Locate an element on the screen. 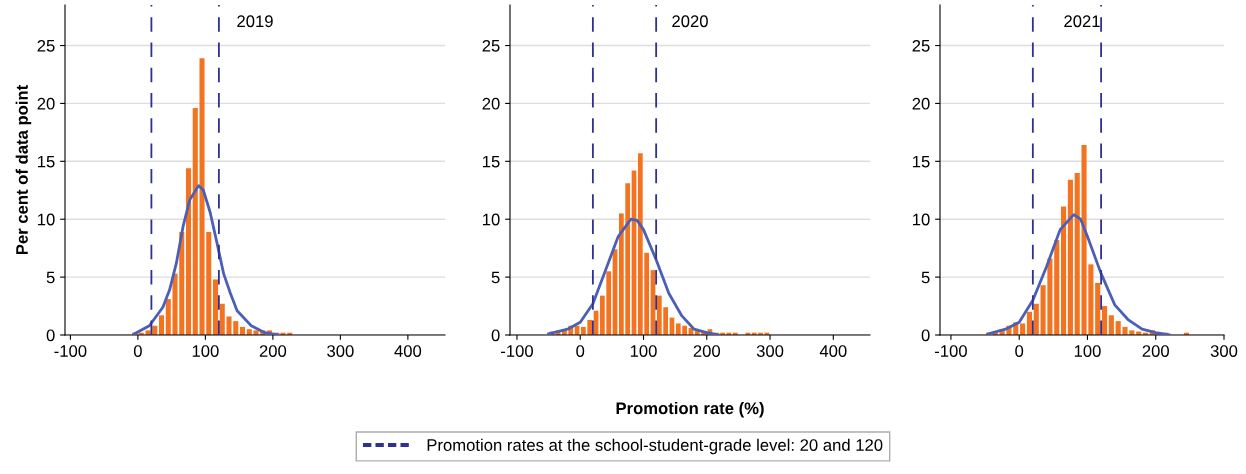  chart-title: 2021 is located at coordinates (1082, 21).